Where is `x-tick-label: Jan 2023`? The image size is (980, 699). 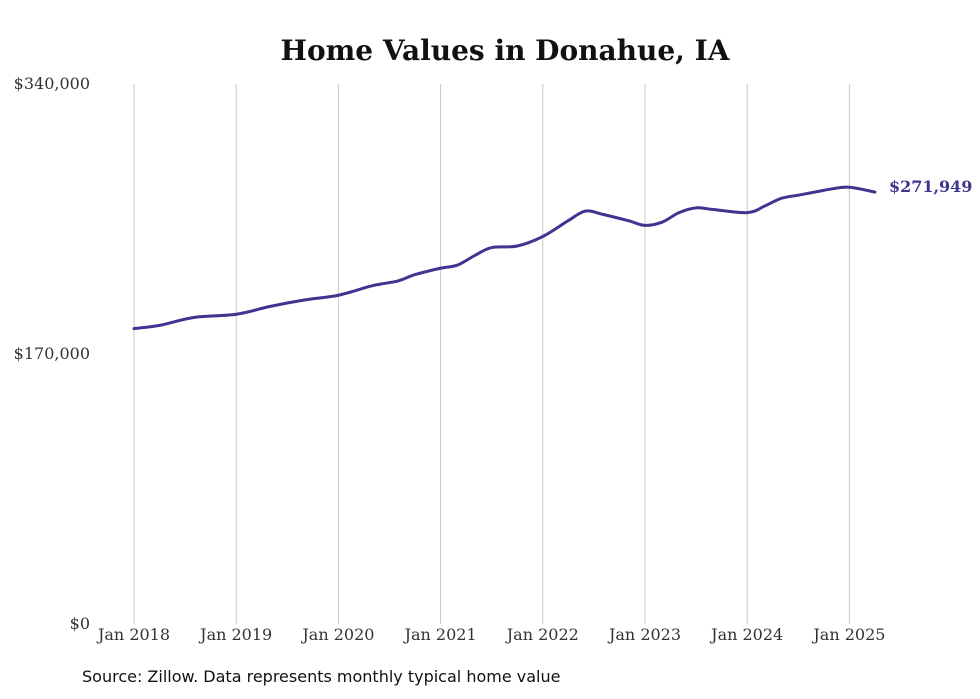
x-tick-label: Jan 2023 is located at coordinates (644, 634).